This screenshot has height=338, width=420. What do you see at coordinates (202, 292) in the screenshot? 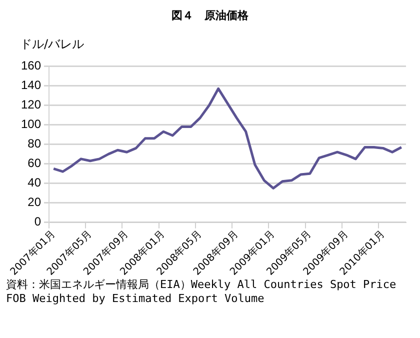
I see `text: 資料：米国エネルギー情報局（EIA）Weekly All Countries Spot Price FOB Weighted by Estimated Export Volume` at bounding box center [202, 292].